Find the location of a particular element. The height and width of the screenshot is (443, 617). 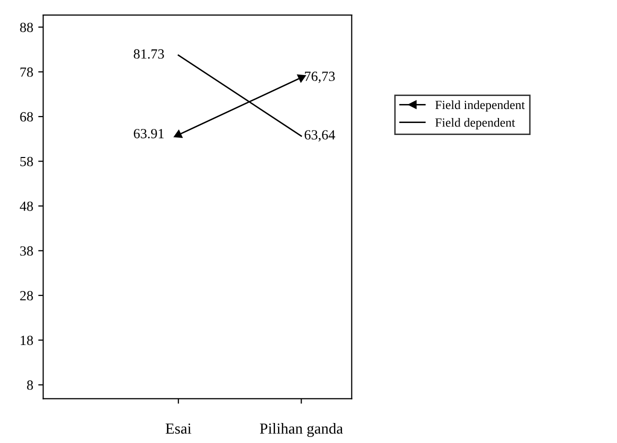

legend-label: Field dependent is located at coordinates (475, 124).